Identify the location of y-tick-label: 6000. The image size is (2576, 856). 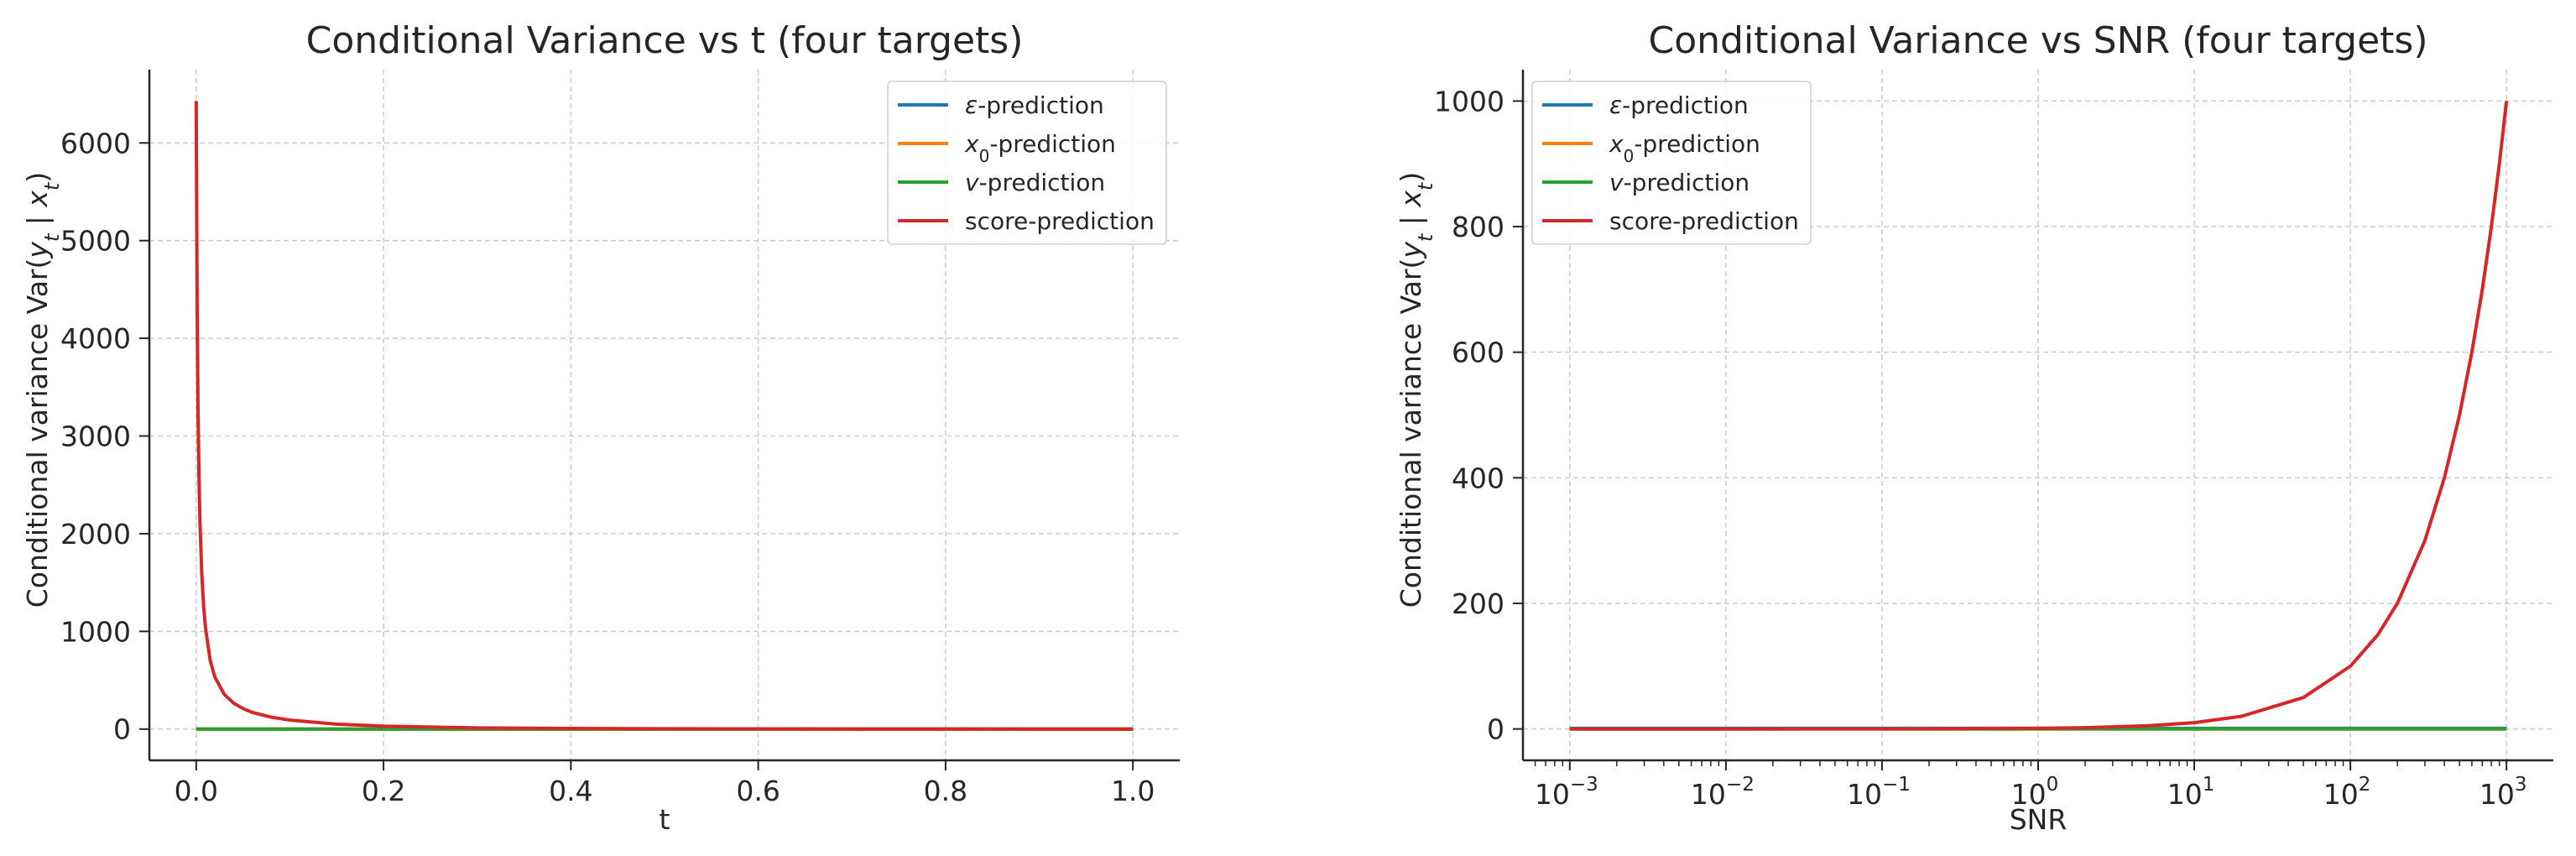
(95, 143).